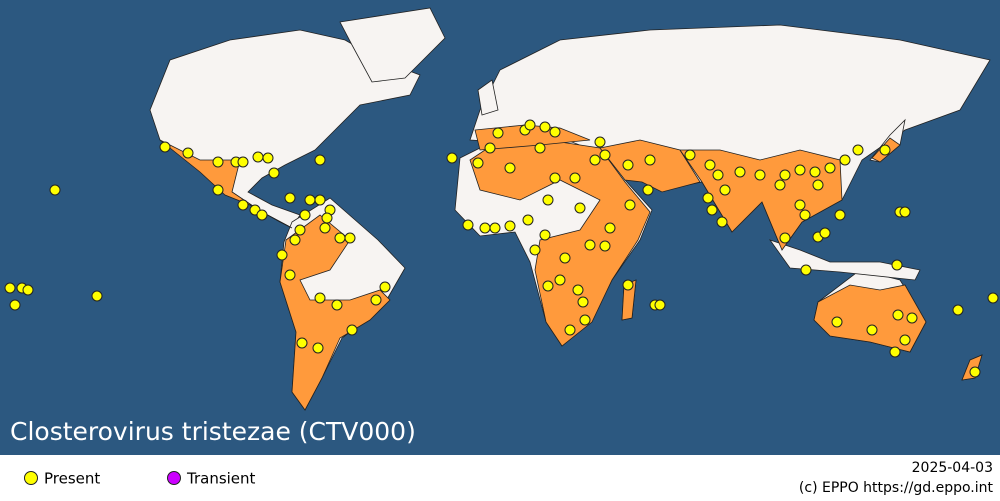  Describe the element at coordinates (213, 431) in the screenshot. I see `map-title: Closterovirus tristezae (CTV000)` at that location.